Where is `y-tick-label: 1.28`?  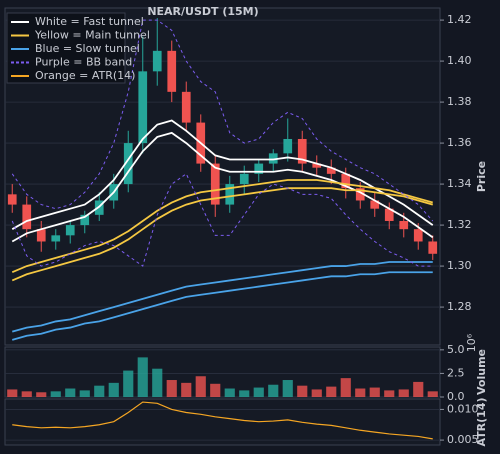
y-tick-label: 1.28 is located at coordinates (459, 306).